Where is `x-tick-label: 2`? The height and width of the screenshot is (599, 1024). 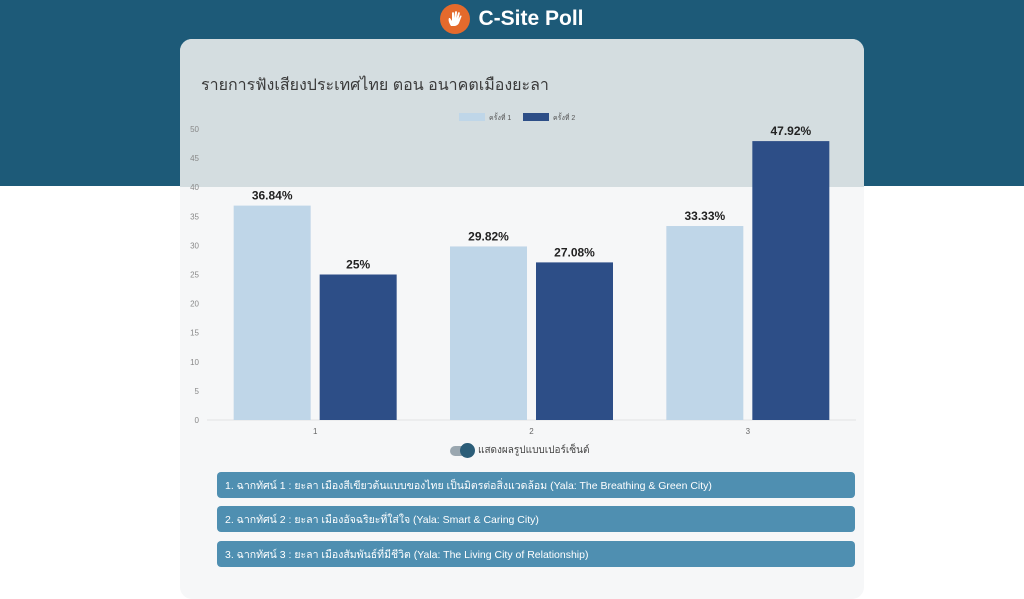 x-tick-label: 2 is located at coordinates (531, 431).